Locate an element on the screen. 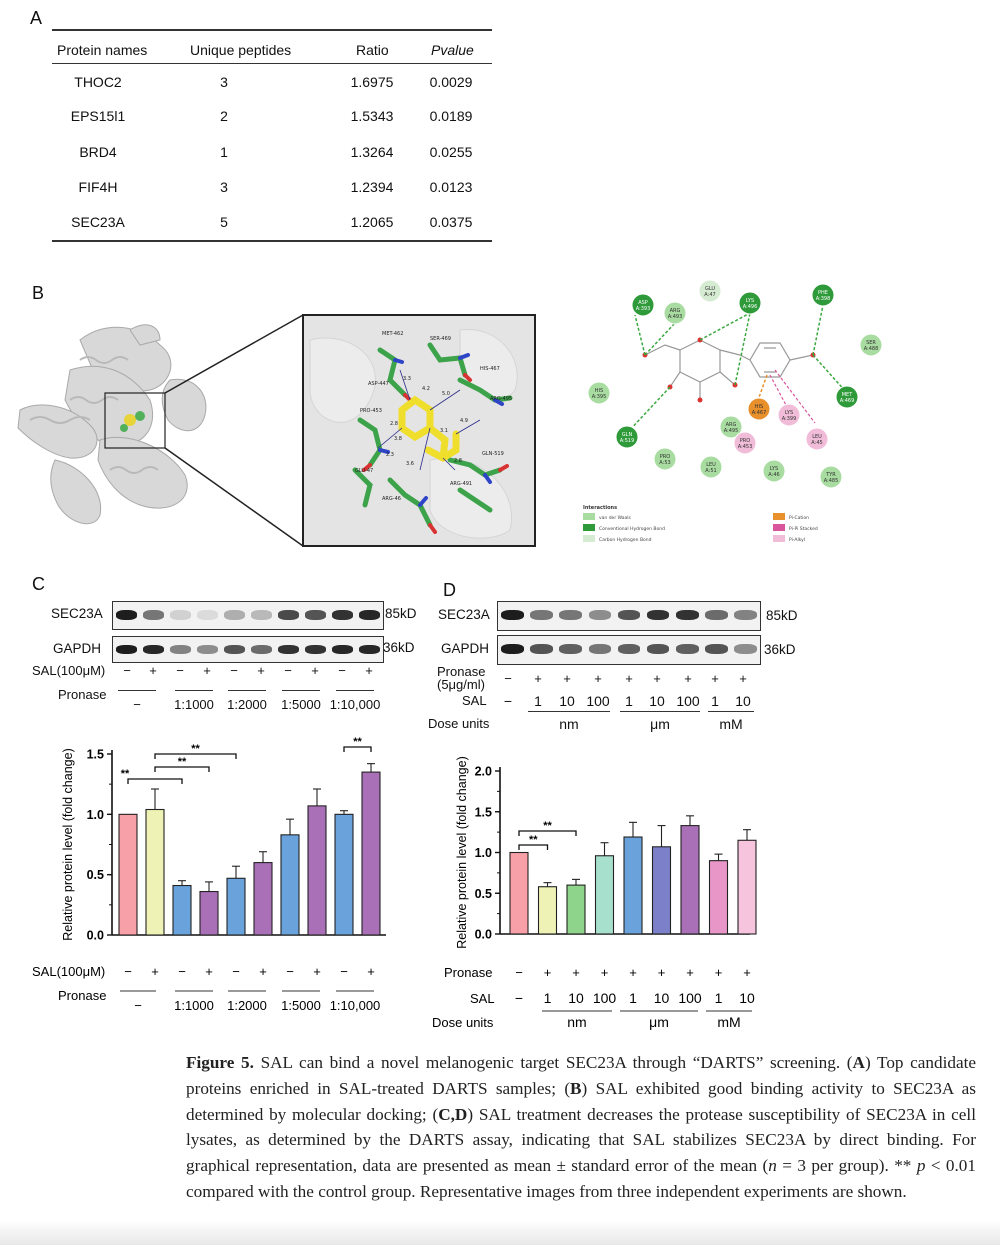 The height and width of the screenshot is (1245, 1000). sal-value: − is located at coordinates (508, 701).